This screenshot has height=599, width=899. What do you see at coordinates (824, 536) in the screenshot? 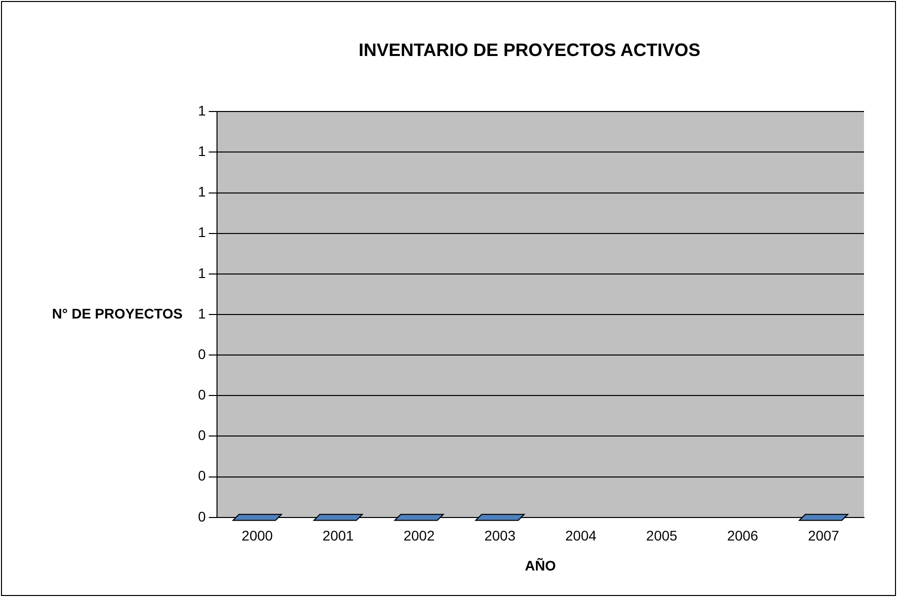
I see `x-tick-label: 2007` at bounding box center [824, 536].